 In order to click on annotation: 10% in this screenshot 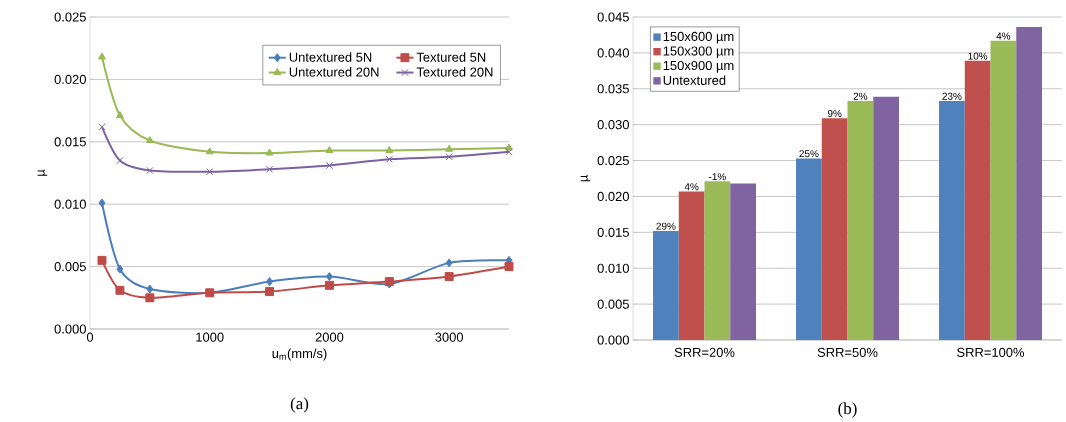, I will do `click(978, 56)`.